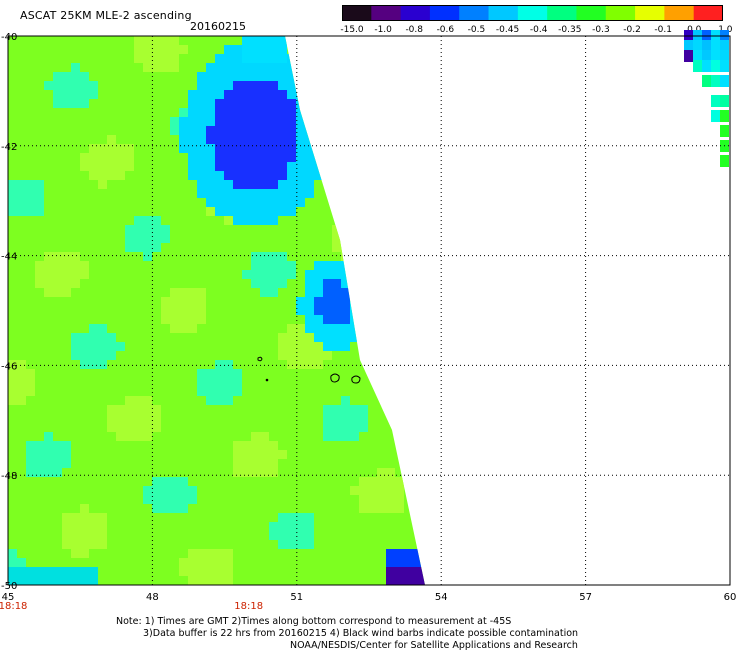  Describe the element at coordinates (632, 30) in the screenshot. I see `colorbar-label: -0.2` at that location.